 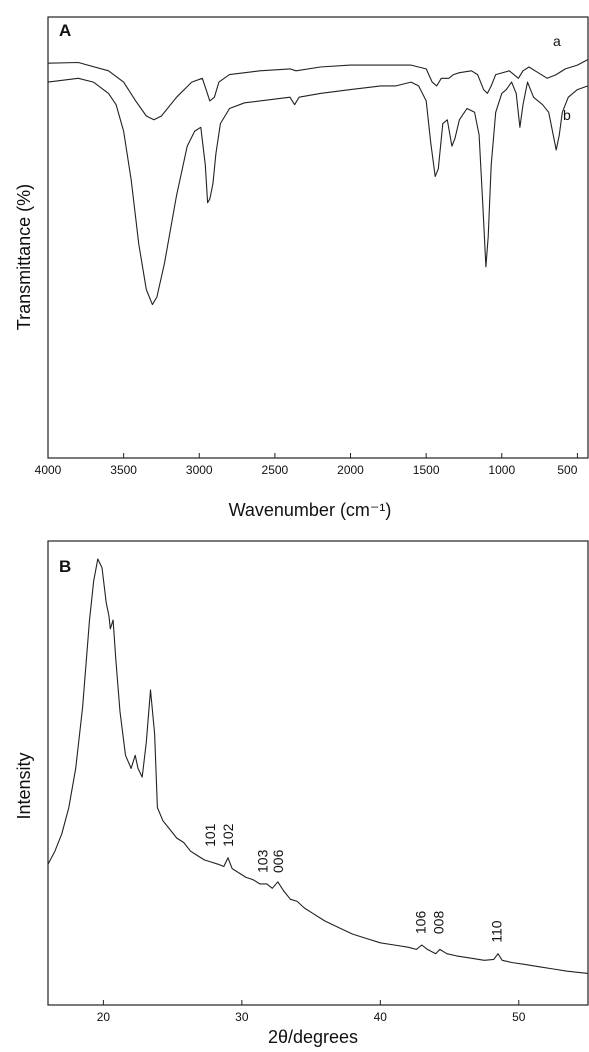 What do you see at coordinates (242, 1017) in the screenshot?
I see `x-tick-label: 30` at bounding box center [242, 1017].